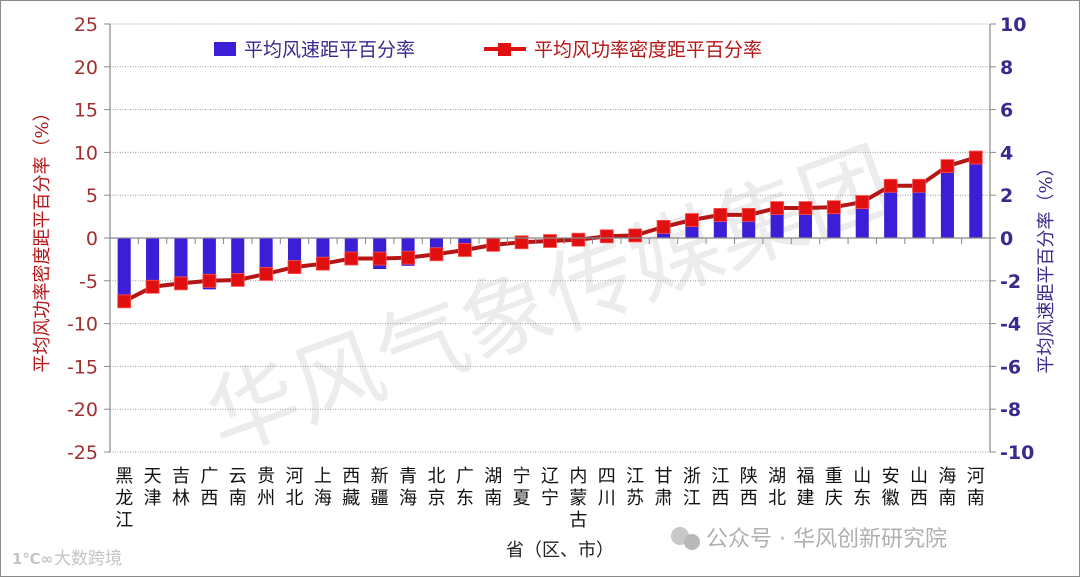 This screenshot has width=1080, height=577. Describe the element at coordinates (181, 498) in the screenshot. I see `x-category-label: 林` at that location.